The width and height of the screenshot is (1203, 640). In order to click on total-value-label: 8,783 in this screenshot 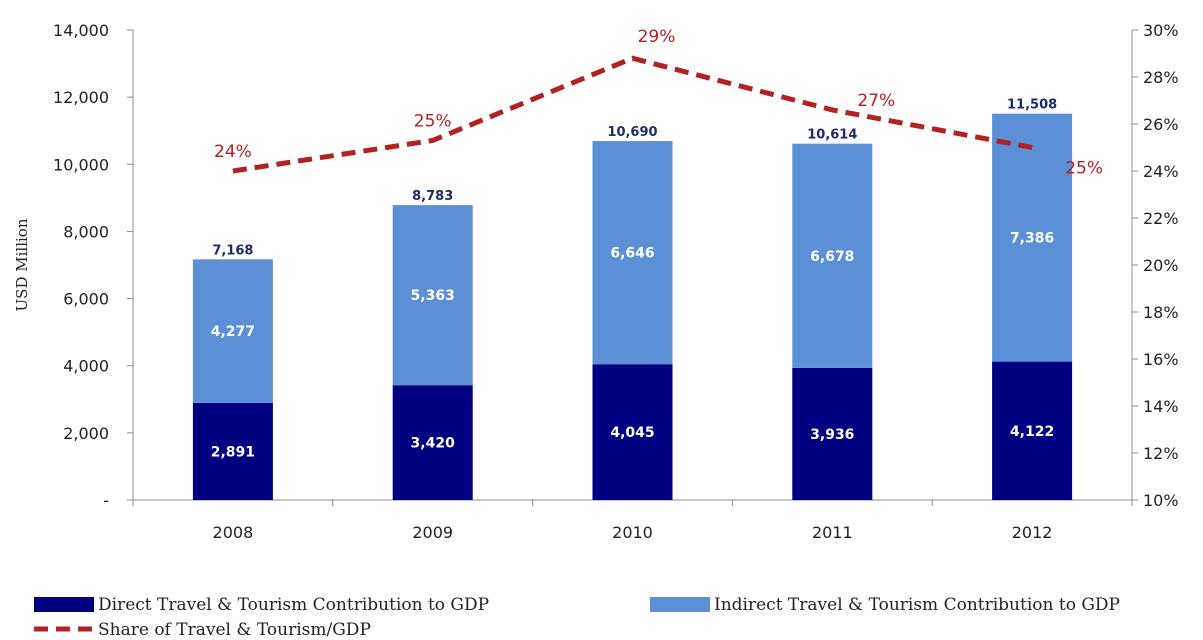, I will do `click(432, 196)`.